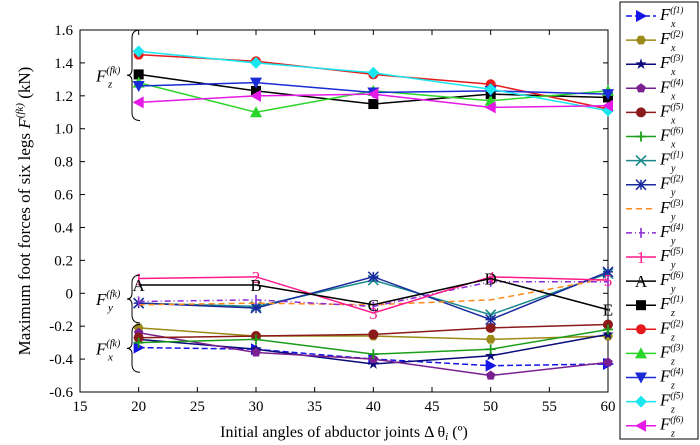  I want to click on legend-label: F(f1) y, so click(671, 162).